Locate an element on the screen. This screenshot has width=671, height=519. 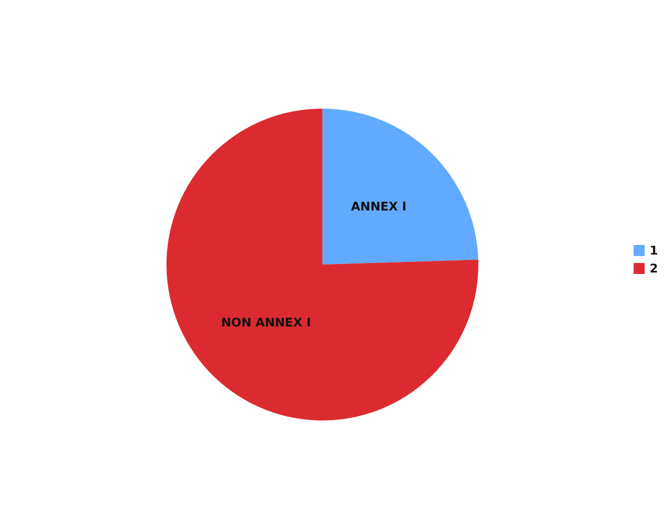
legend-label: 1 is located at coordinates (654, 251).